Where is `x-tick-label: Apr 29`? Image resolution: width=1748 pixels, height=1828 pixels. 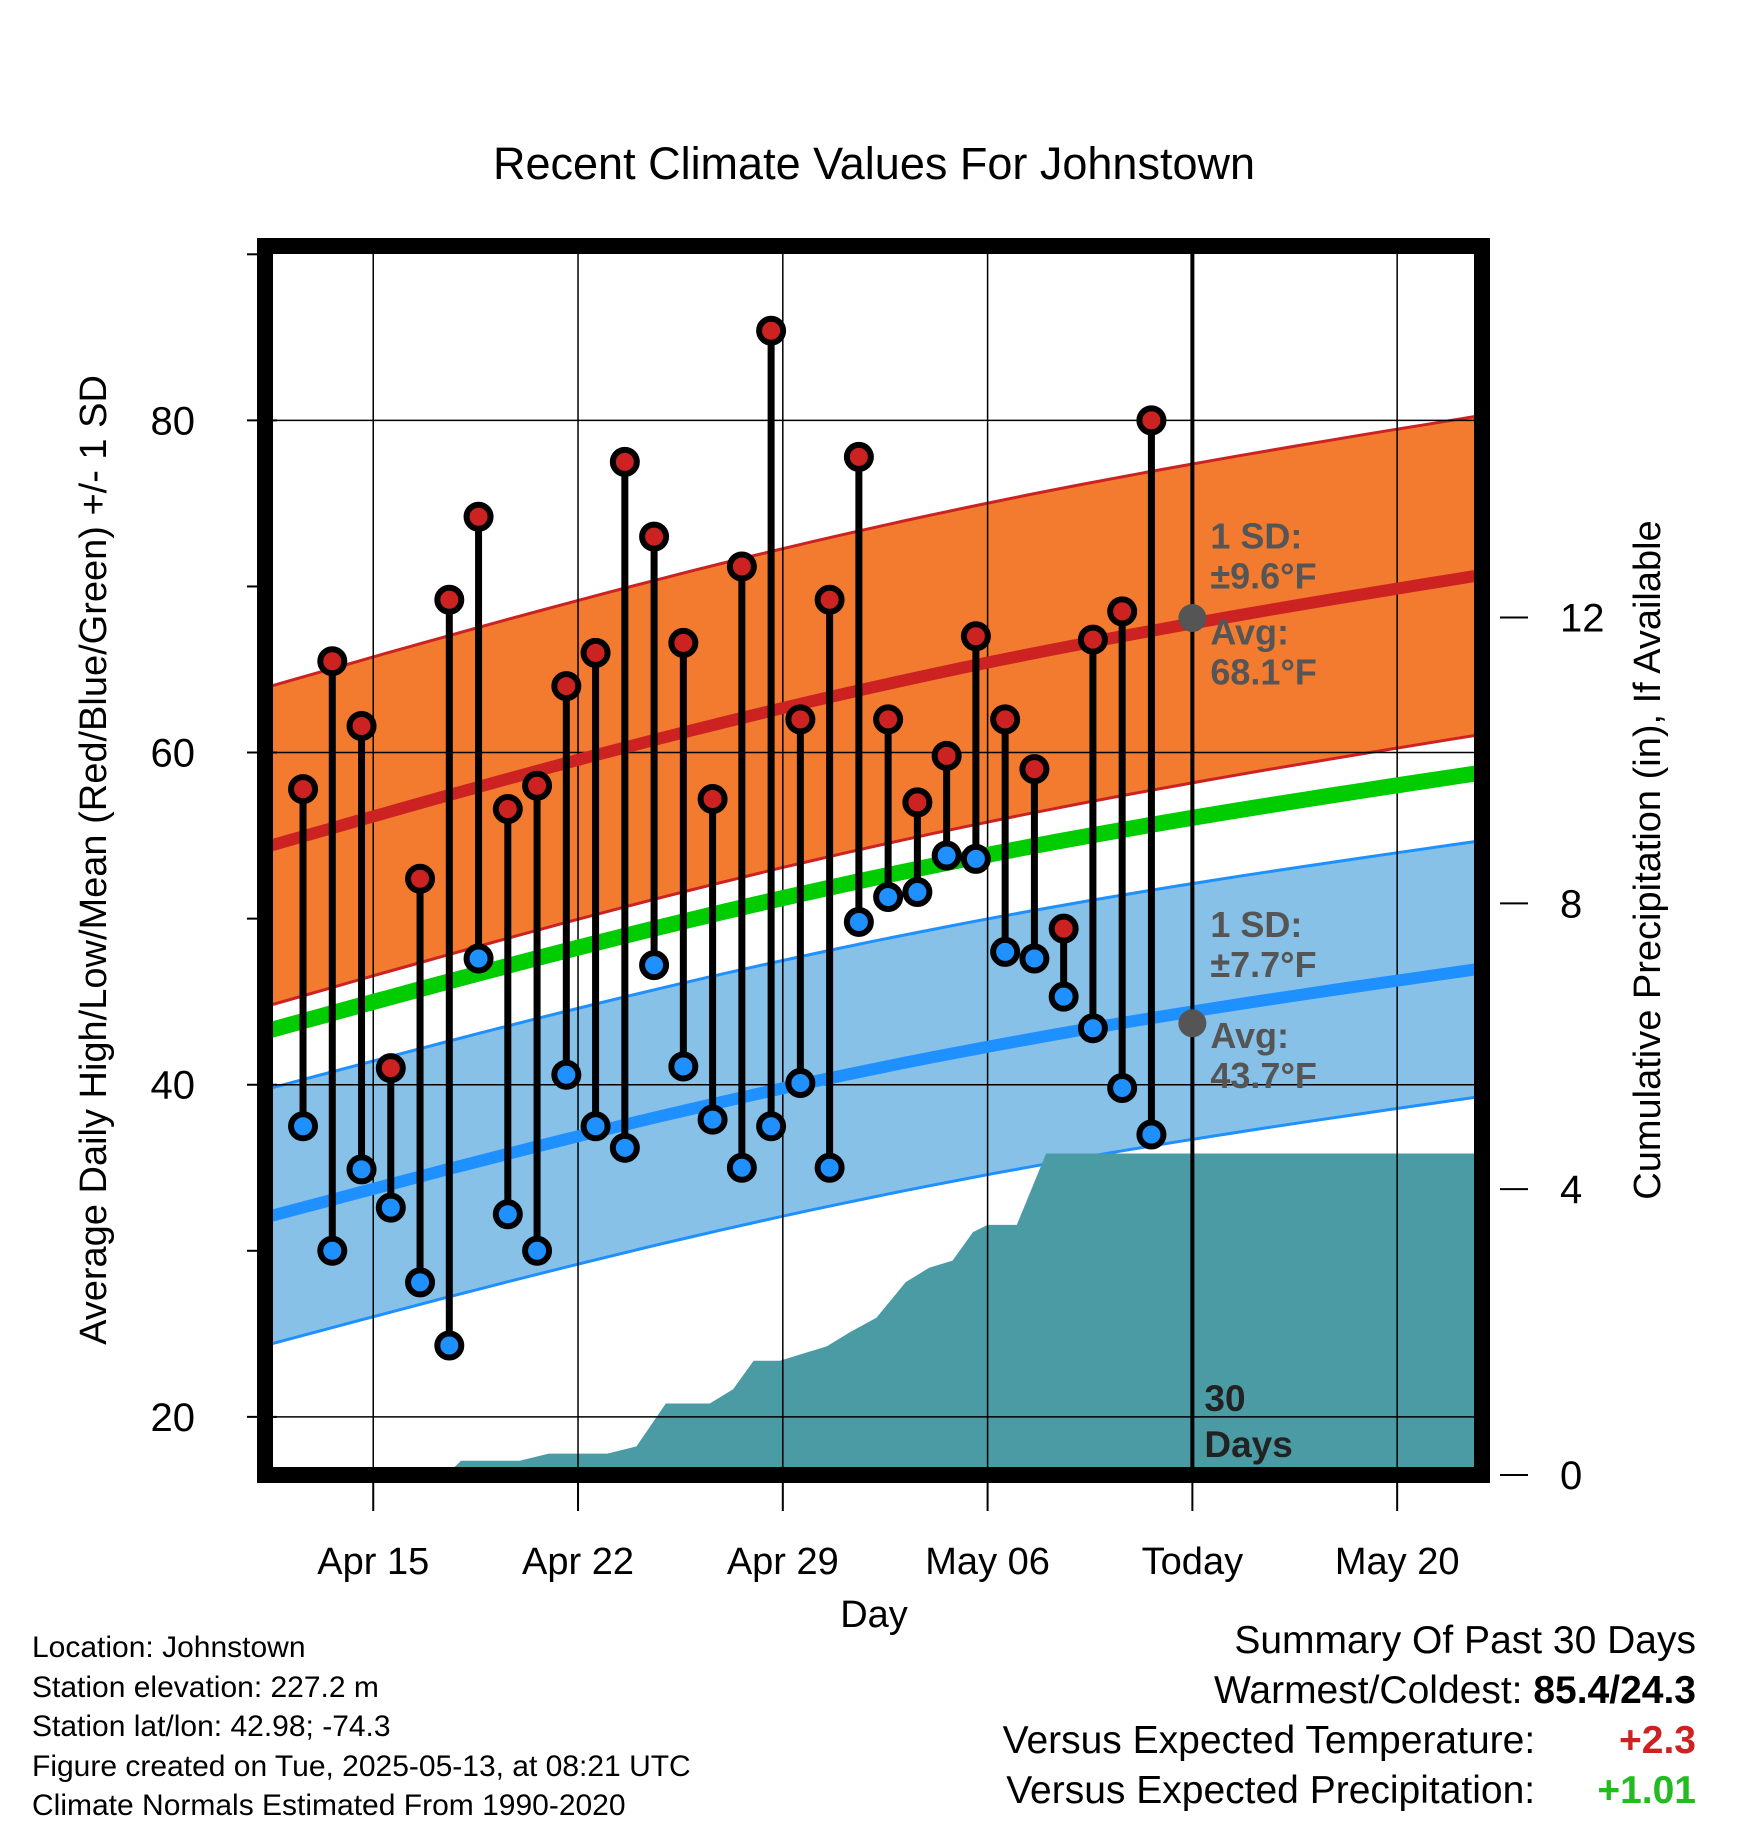 x-tick-label: Apr 29 is located at coordinates (783, 1562).